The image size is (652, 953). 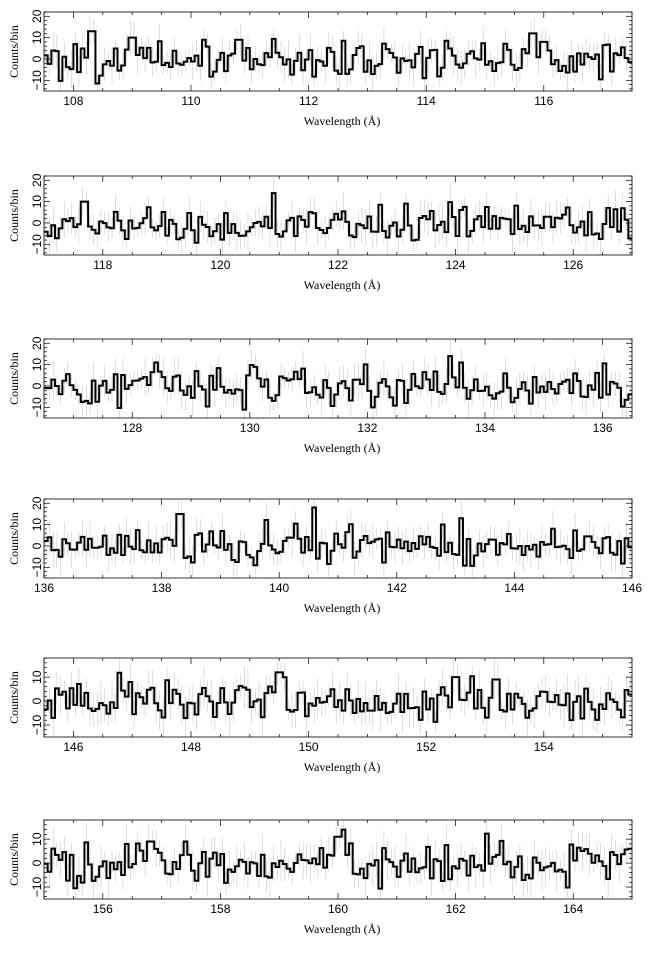 What do you see at coordinates (250, 428) in the screenshot?
I see `x-tick-label: 130` at bounding box center [250, 428].